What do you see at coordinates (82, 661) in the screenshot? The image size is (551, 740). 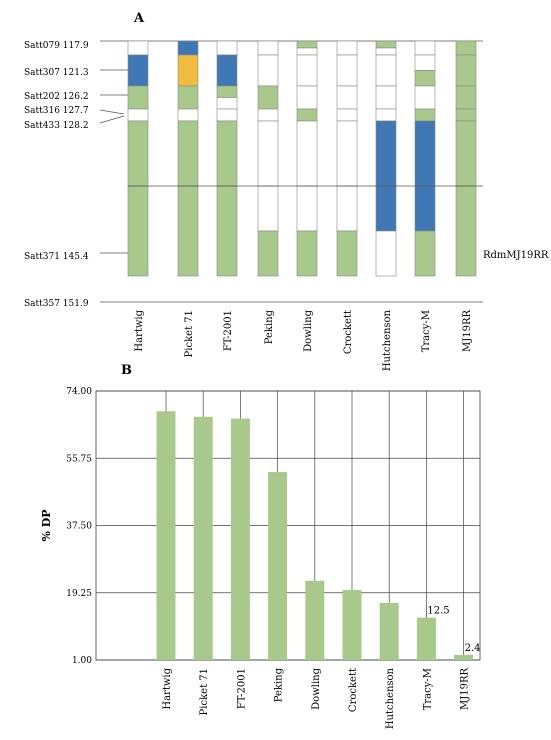 I see `y-tick-label: 1.00` at bounding box center [82, 661].